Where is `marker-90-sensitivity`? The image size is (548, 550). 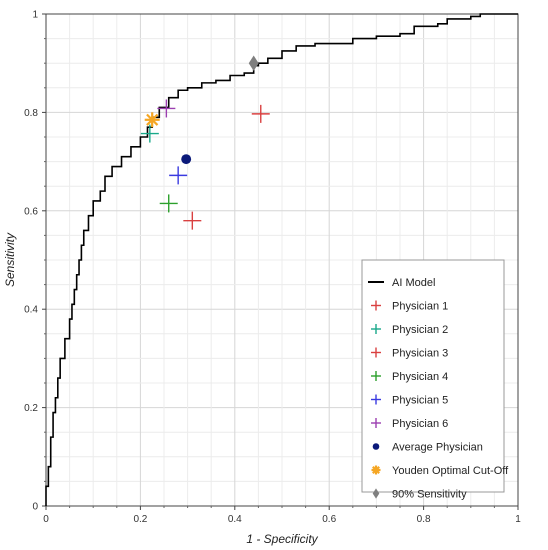
marker-90-sensitivity is located at coordinates (253, 63).